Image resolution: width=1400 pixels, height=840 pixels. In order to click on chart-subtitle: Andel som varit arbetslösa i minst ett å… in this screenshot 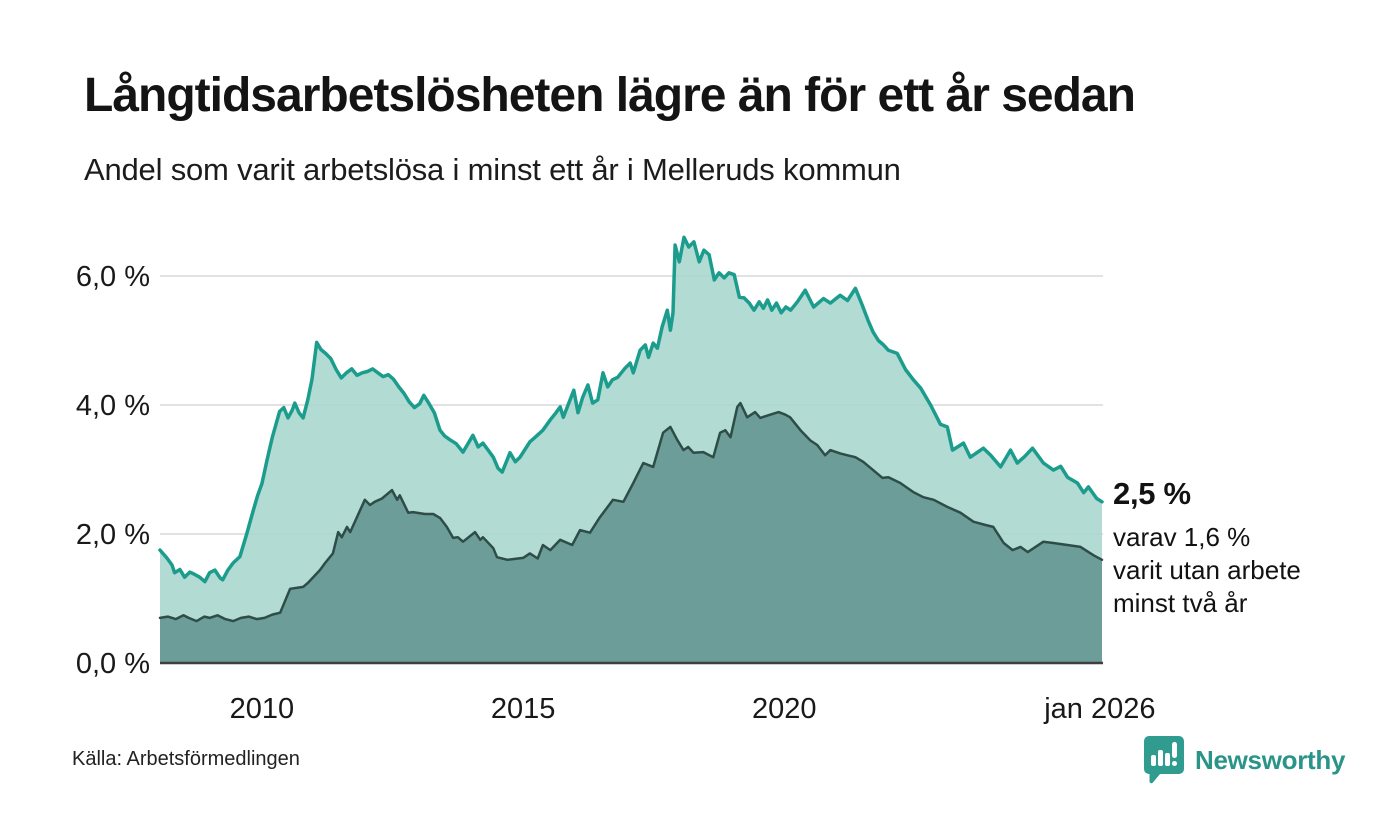, I will do `click(492, 169)`.